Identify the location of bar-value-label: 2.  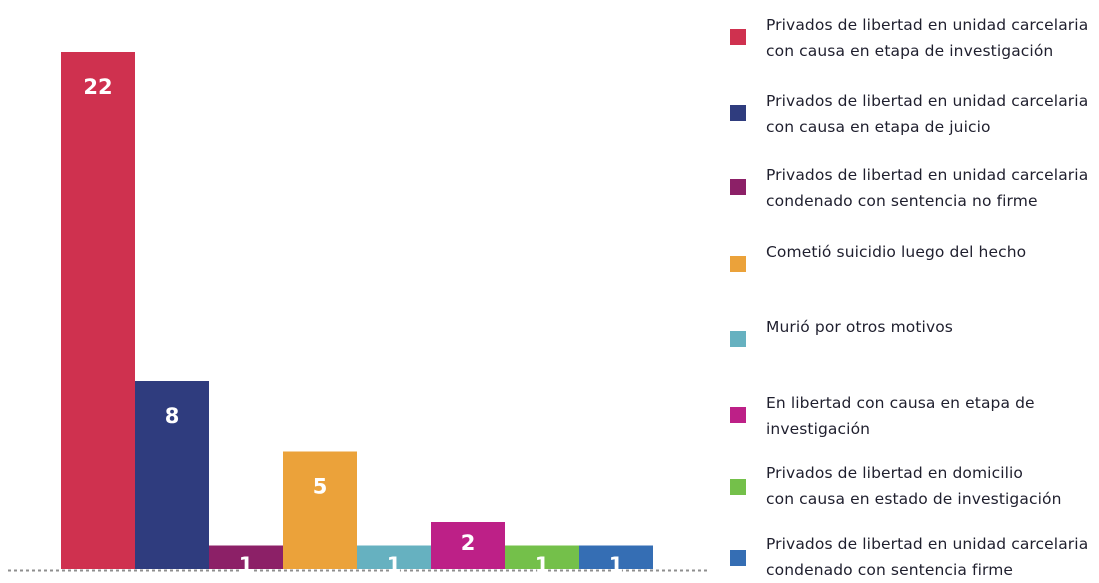
(468, 543).